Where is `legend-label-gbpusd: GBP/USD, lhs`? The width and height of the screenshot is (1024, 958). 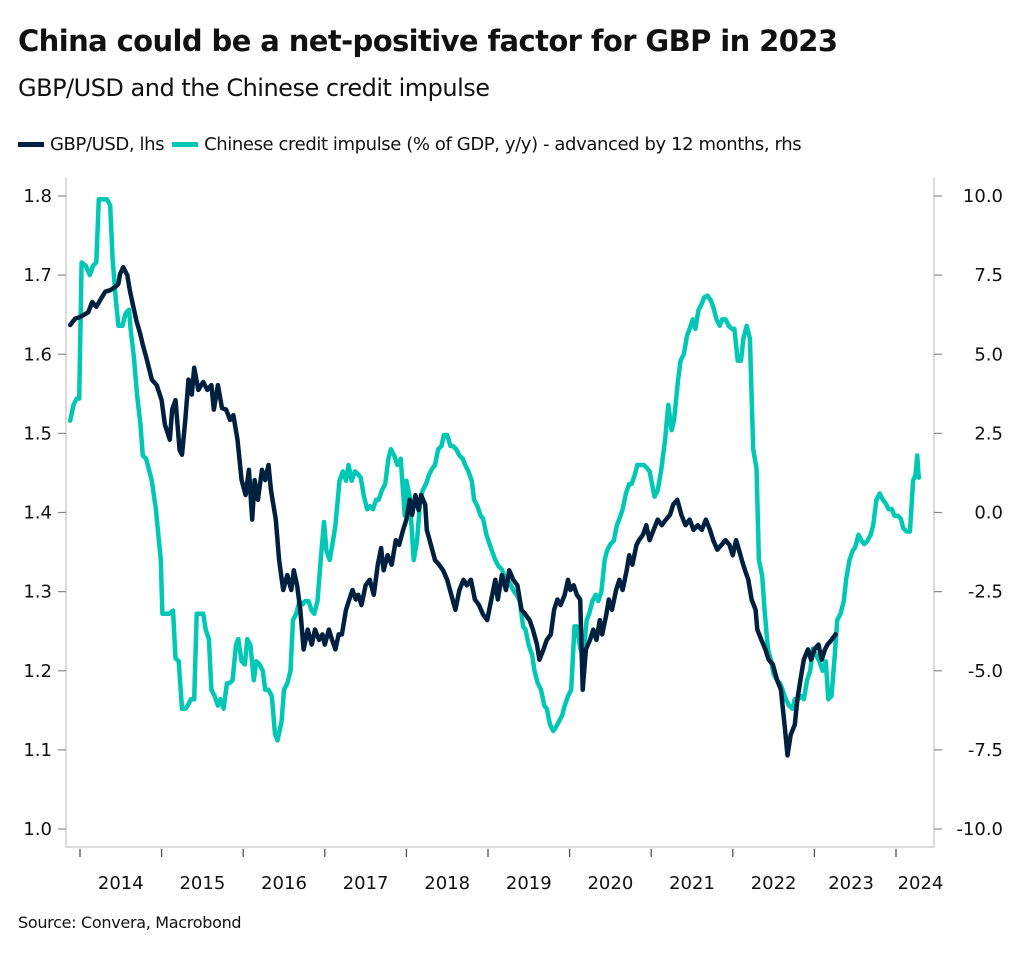 legend-label-gbpusd: GBP/USD, lhs is located at coordinates (107, 144).